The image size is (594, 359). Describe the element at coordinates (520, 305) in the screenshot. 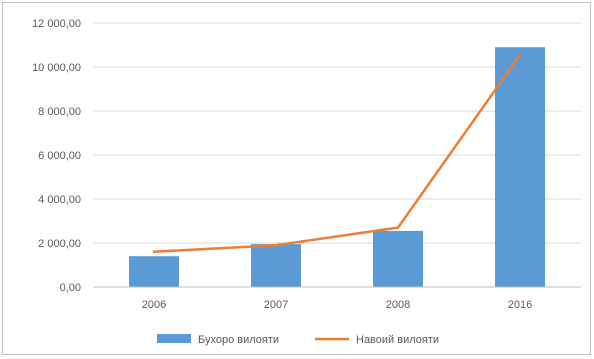

I see `x-tick-label: 2016` at that location.